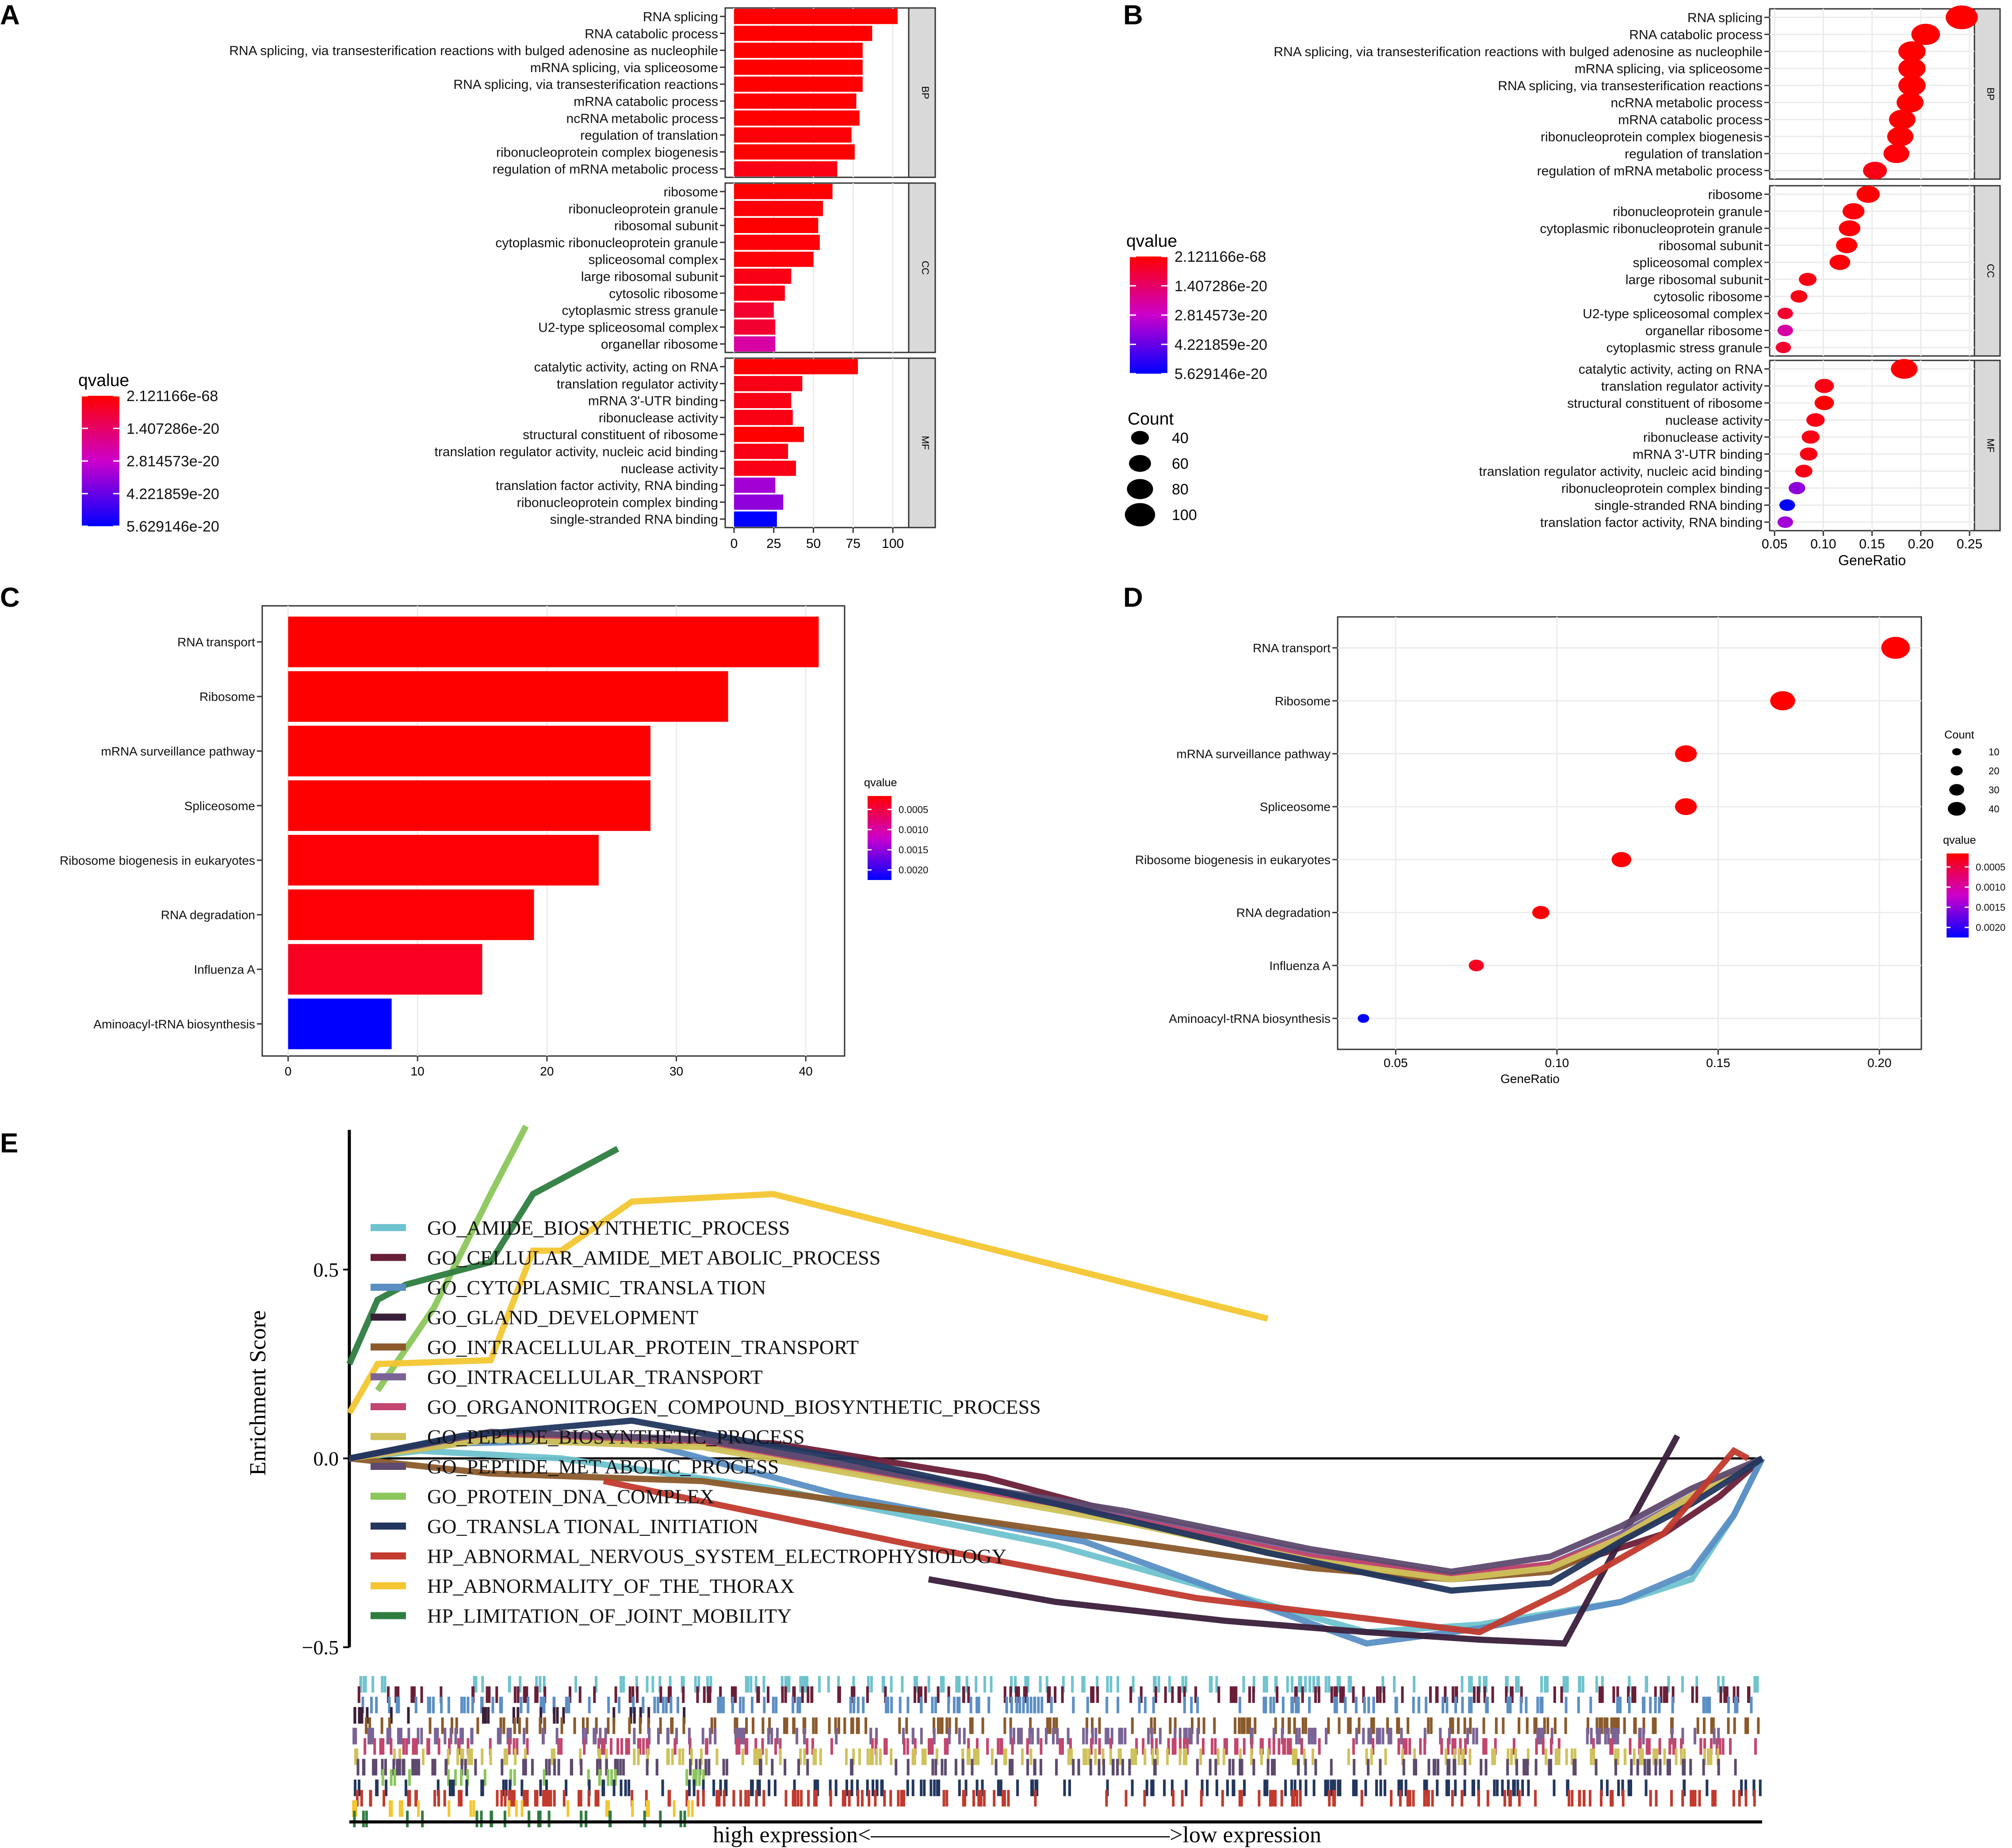  I want to click on term-label: cytosolic ribosome, so click(1708, 297).